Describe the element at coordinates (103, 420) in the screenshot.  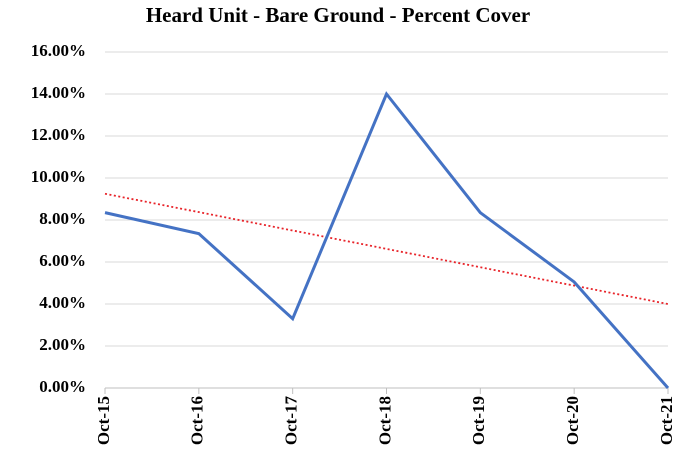
I see `x-tick-label: Oct-15` at that location.